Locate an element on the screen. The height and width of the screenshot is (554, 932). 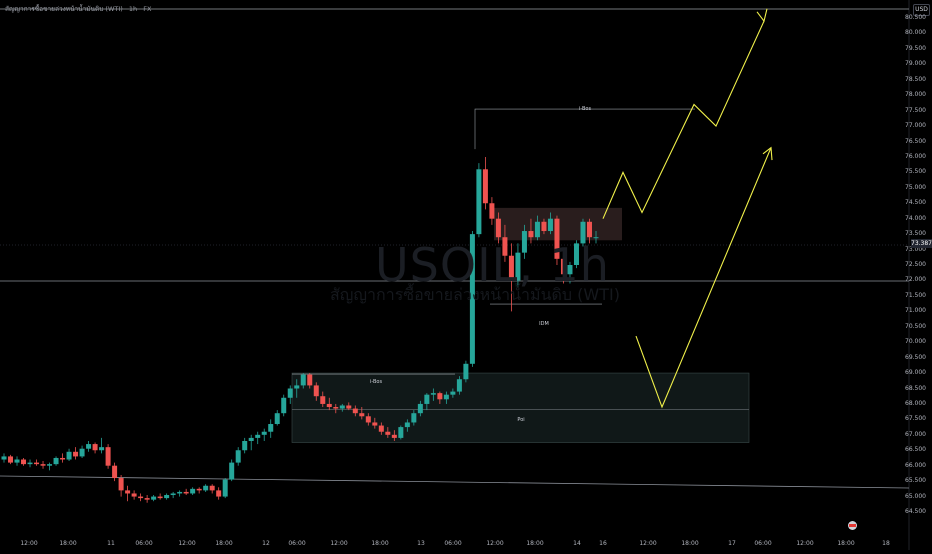
watermark-symbol: USOIL, 1h is located at coordinates (492, 265).